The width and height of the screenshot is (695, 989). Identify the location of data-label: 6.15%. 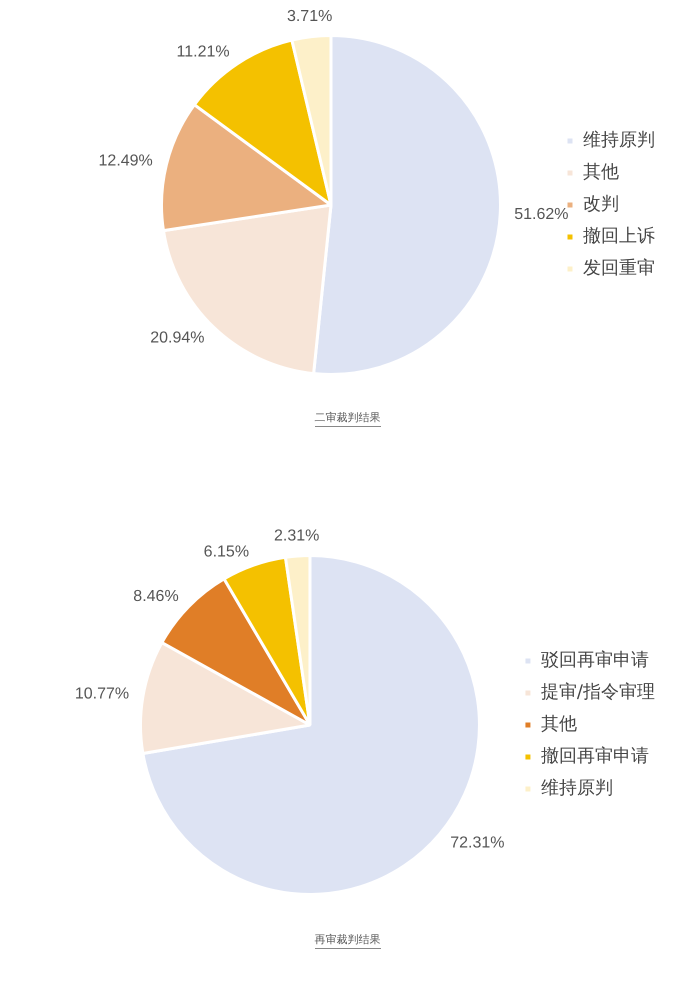
(227, 551).